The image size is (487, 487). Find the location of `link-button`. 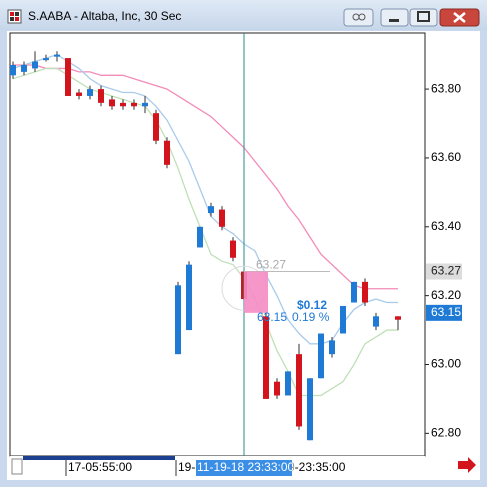

link-button is located at coordinates (358, 17).